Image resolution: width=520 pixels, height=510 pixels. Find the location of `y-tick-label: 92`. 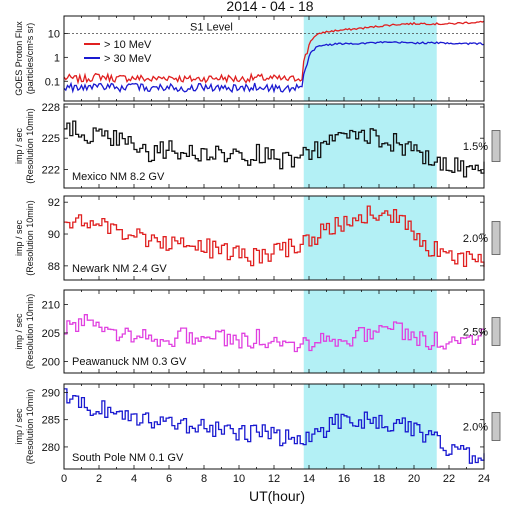

y-tick-label: 92 is located at coordinates (54, 203).